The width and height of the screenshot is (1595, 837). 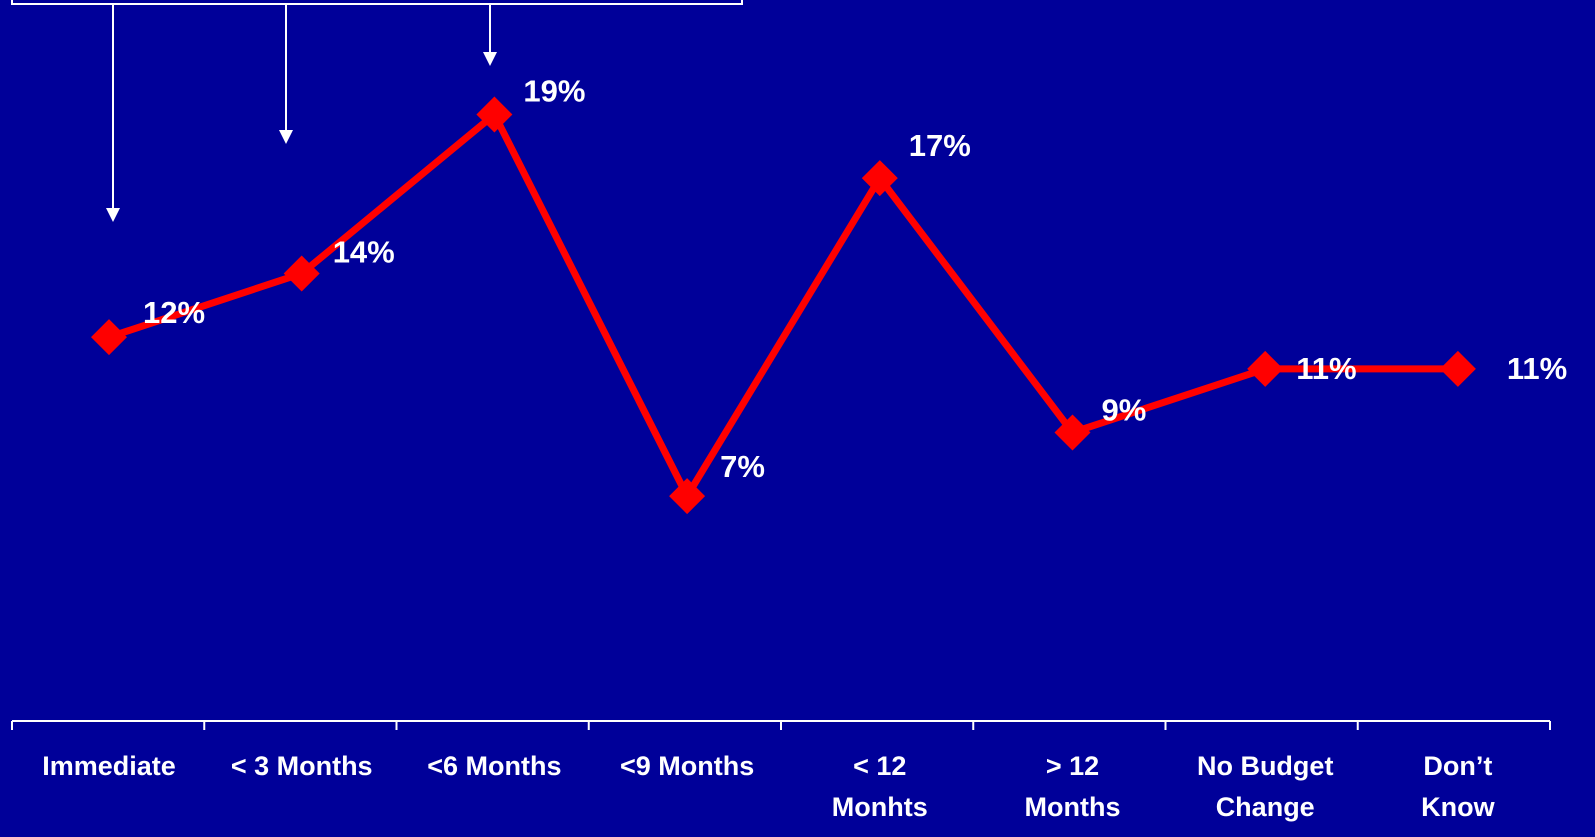 What do you see at coordinates (1073, 786) in the screenshot?
I see `x-tick-label: > 12 Months` at bounding box center [1073, 786].